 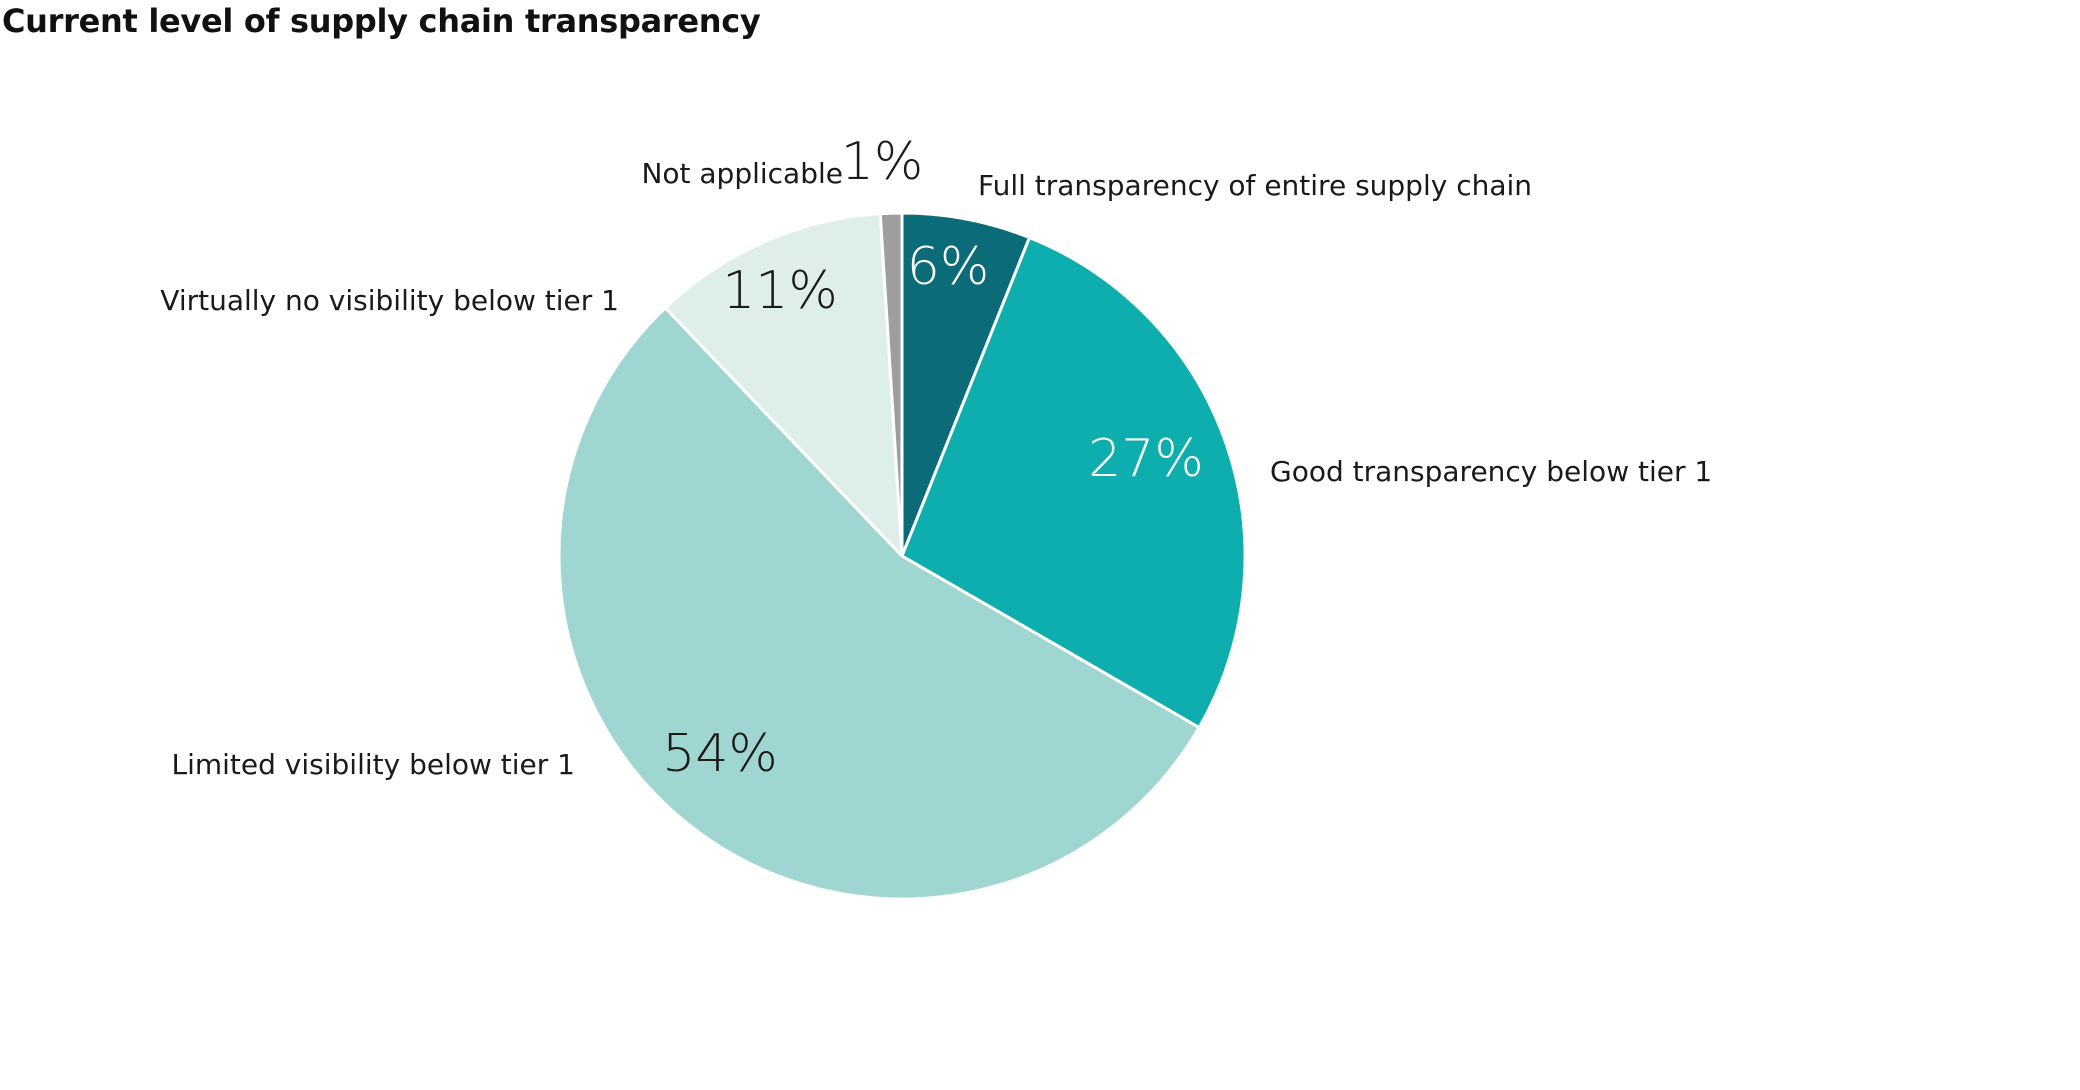 What do you see at coordinates (720, 754) in the screenshot?
I see `pie-value-label-3: 54%` at bounding box center [720, 754].